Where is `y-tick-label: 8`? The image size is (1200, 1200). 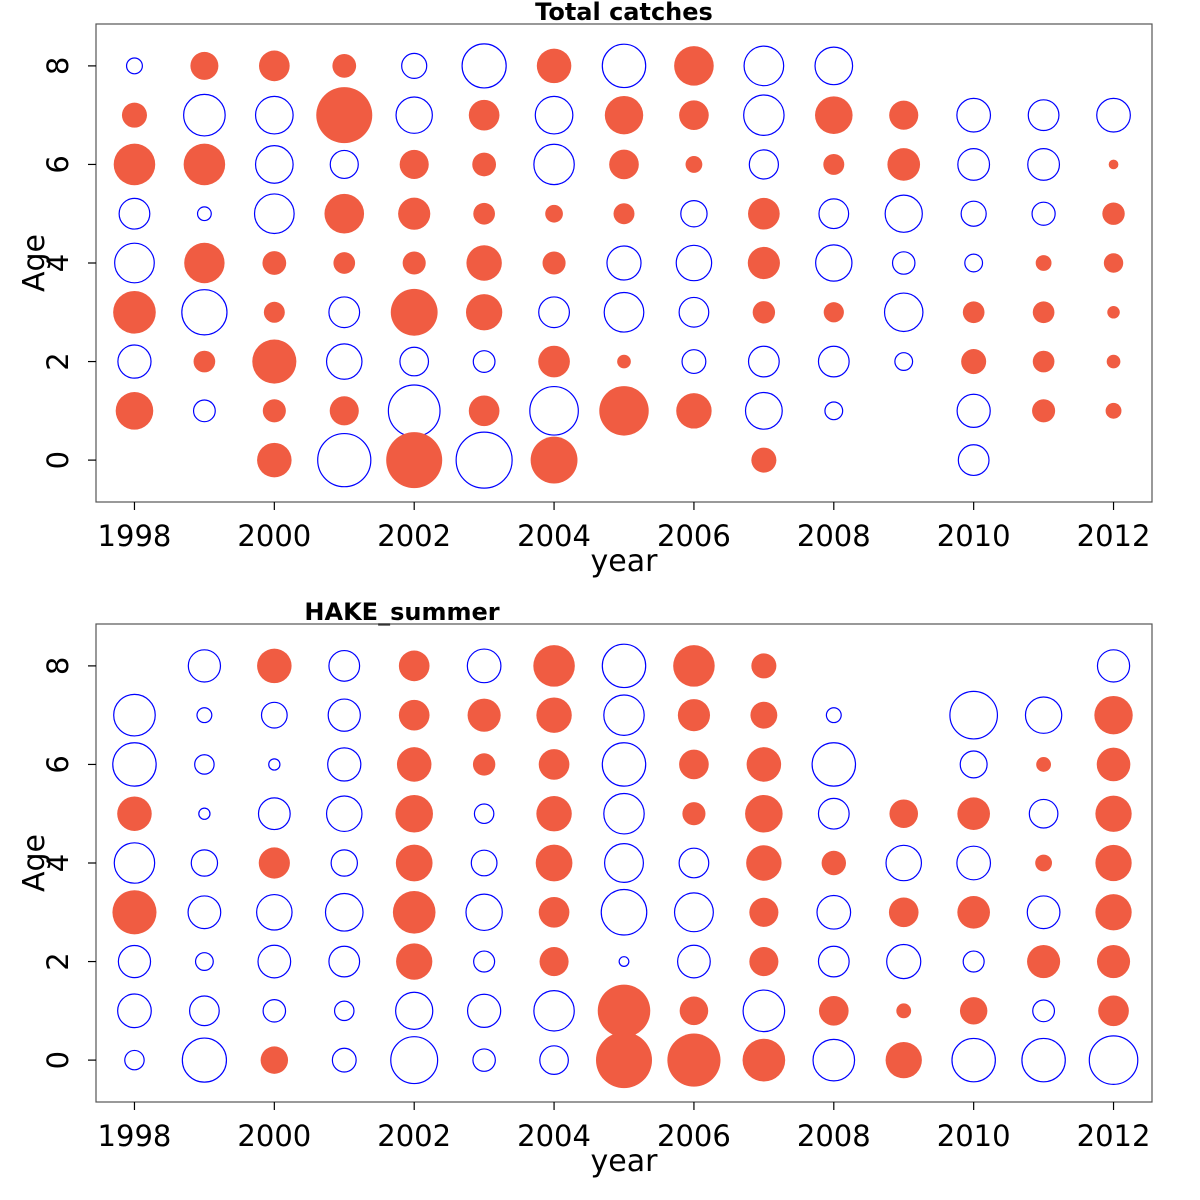 y-tick-label: 8 is located at coordinates (58, 666).